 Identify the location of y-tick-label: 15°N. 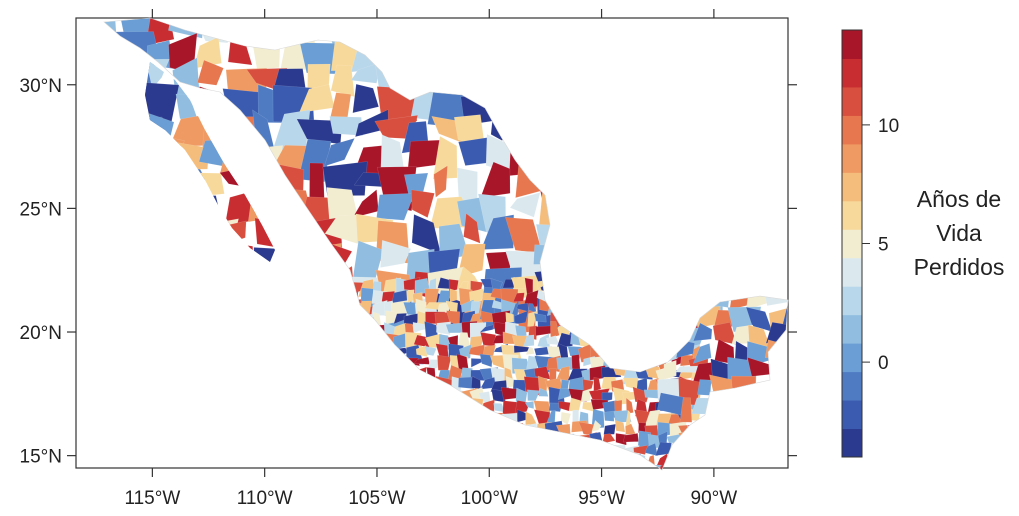
(41, 457).